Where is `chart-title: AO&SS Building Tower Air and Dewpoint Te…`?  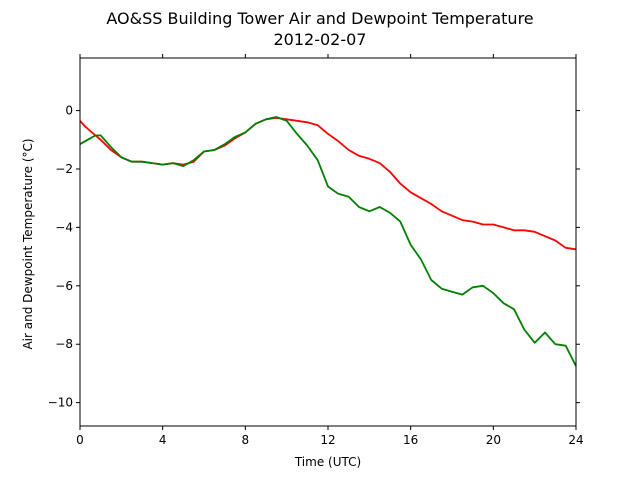 chart-title: AO&SS Building Tower Air and Dewpoint Te… is located at coordinates (319, 18).